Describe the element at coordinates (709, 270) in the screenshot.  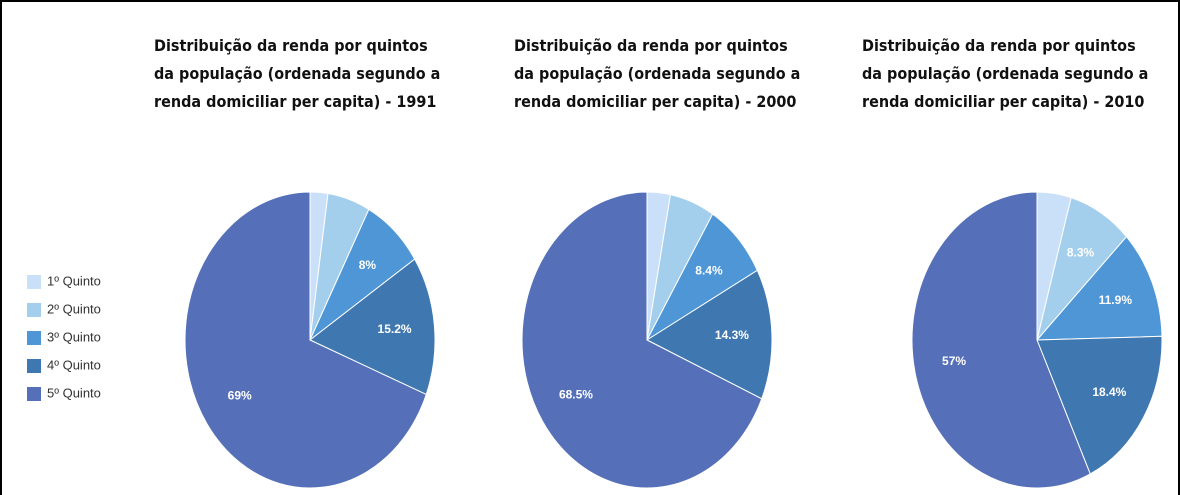
I see `data-label: 8.4%` at that location.